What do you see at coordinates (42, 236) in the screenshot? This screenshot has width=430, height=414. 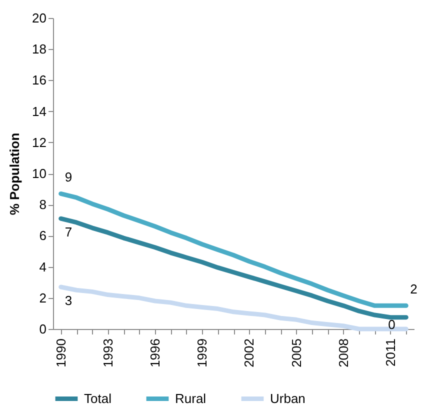 I see `y-tick-label: 6` at bounding box center [42, 236].